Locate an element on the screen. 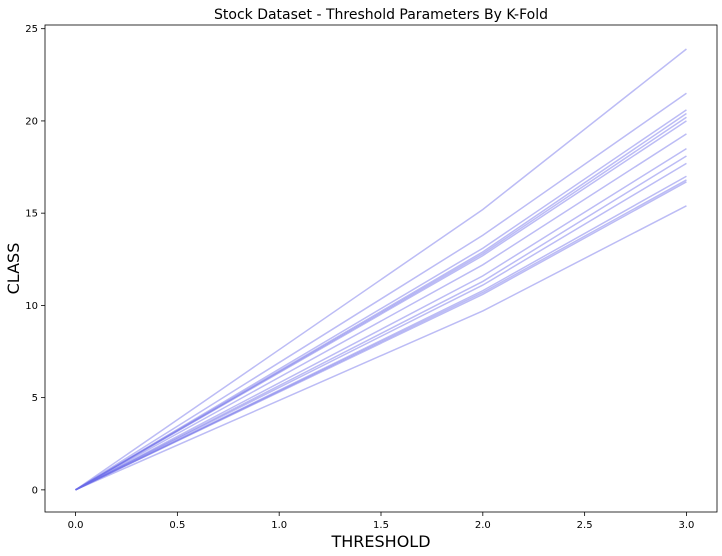 Image resolution: width=722 pixels, height=556 pixels. x-axis-label: THRESHOLD is located at coordinates (380, 541).